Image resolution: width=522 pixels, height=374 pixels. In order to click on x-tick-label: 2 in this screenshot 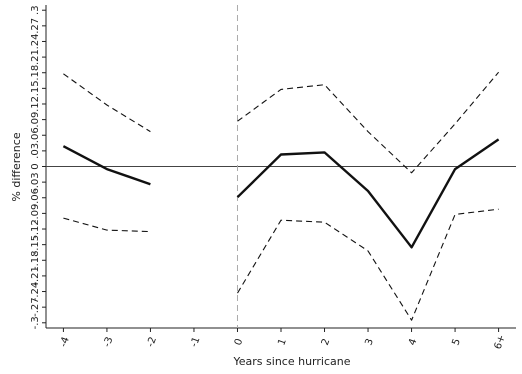, I will do `click(326, 342)`.